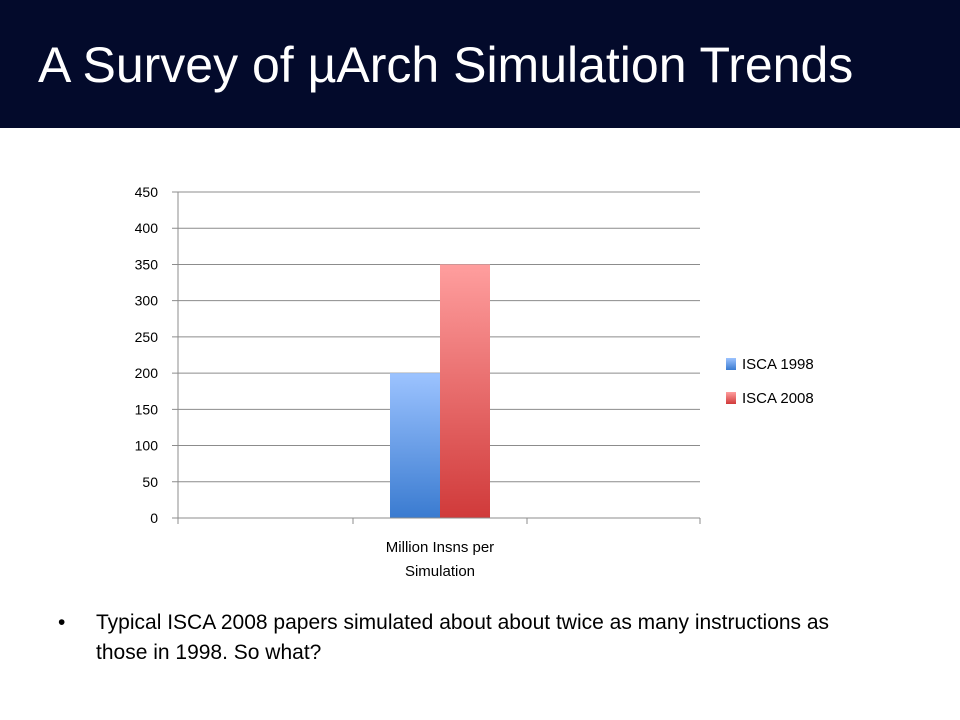 The height and width of the screenshot is (720, 960). Describe the element at coordinates (147, 409) in the screenshot. I see `y-tick-label-150: 150` at that location.